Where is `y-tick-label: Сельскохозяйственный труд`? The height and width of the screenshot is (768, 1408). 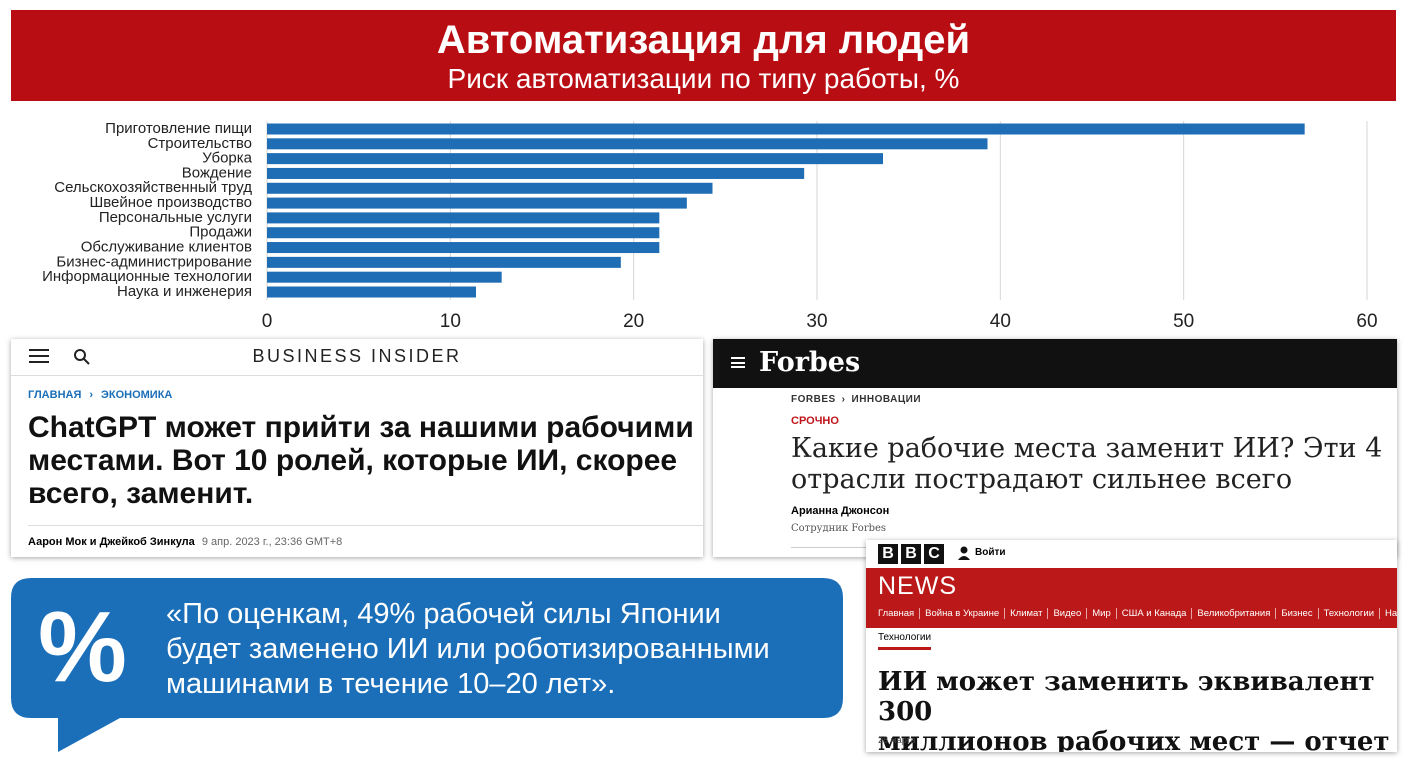
y-tick-label: Сельскохозяйственный труд is located at coordinates (153, 187).